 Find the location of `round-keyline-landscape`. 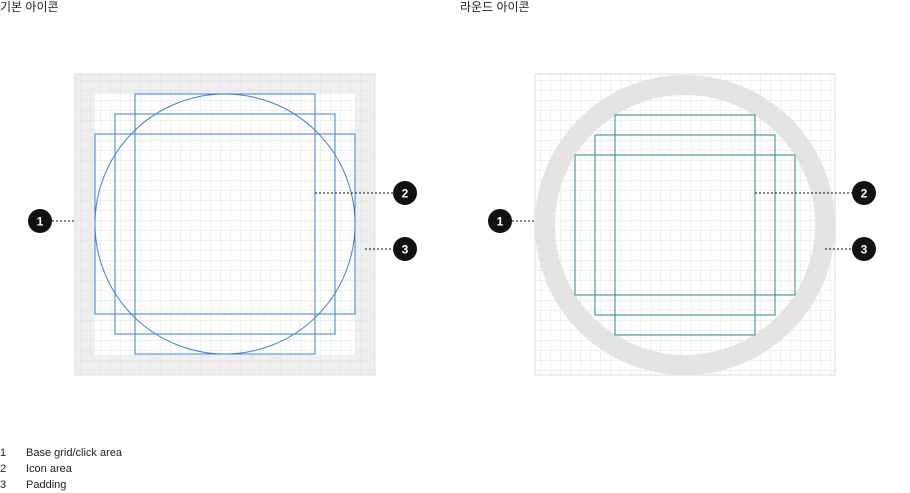

round-keyline-landscape is located at coordinates (685, 225).